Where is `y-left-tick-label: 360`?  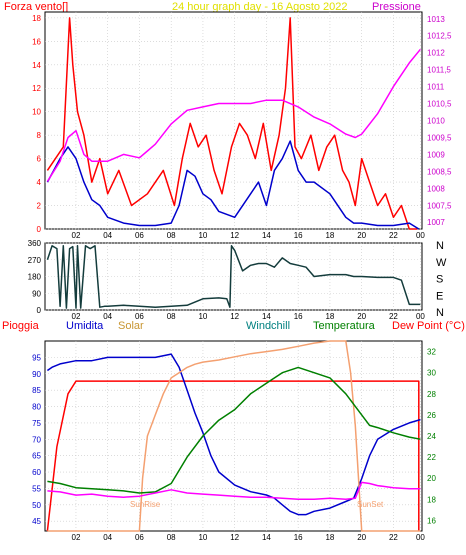
y-left-tick-label: 360 is located at coordinates (35, 243).